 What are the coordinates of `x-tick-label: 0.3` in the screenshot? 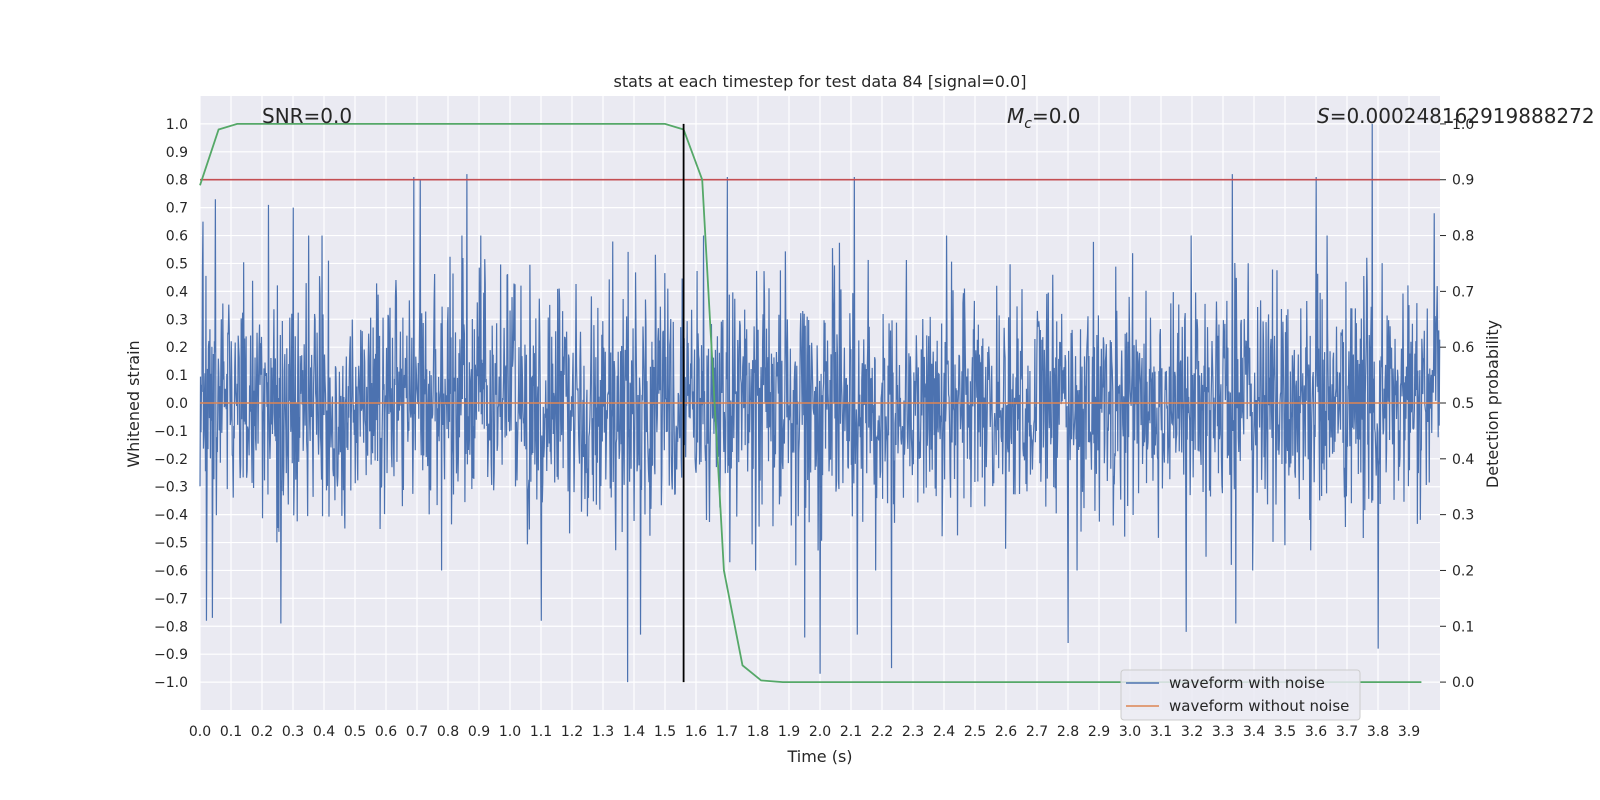 It's located at (293, 732).